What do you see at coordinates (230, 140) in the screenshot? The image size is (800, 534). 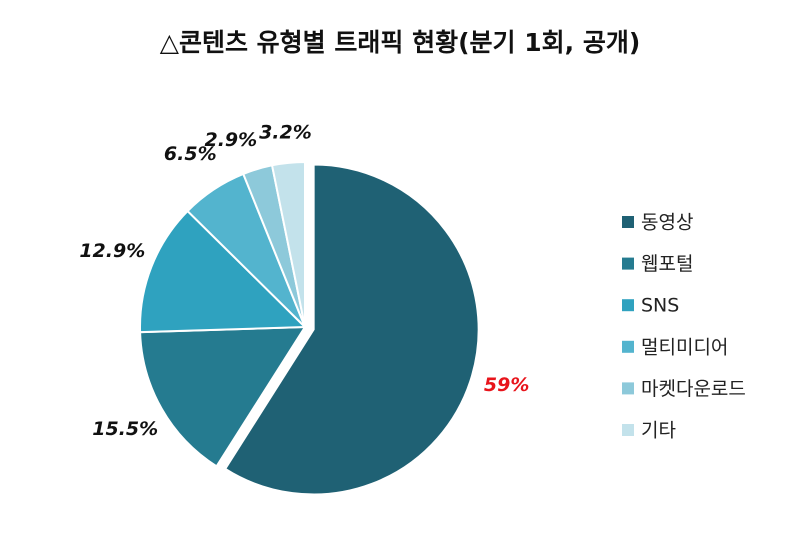 I see `value-label: 2.9%` at bounding box center [230, 140].